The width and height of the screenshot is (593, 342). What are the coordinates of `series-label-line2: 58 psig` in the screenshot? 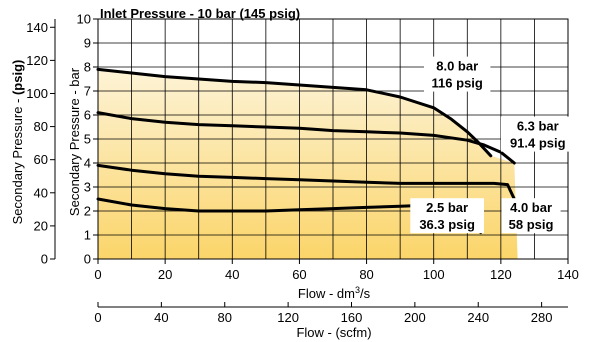 It's located at (531, 224).